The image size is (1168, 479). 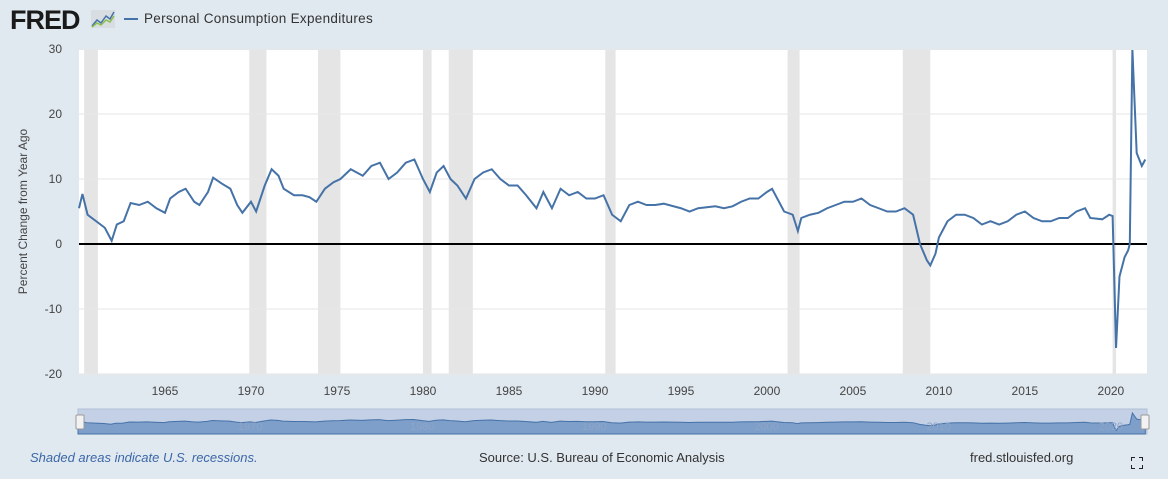 What do you see at coordinates (681, 391) in the screenshot?
I see `x-tick-label: 1995` at bounding box center [681, 391].